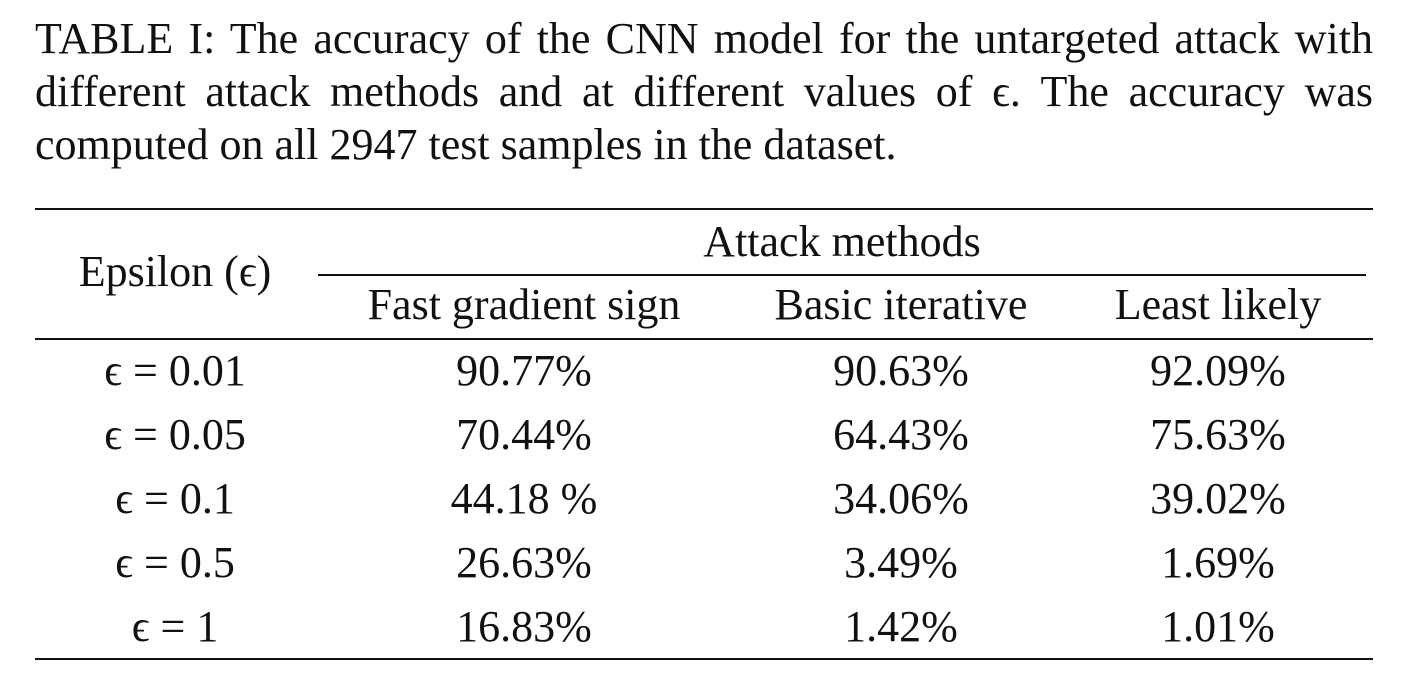 Image resolution: width=1417 pixels, height=699 pixels. I want to click on group-header-attack-methods: Attack methods, so click(842, 241).